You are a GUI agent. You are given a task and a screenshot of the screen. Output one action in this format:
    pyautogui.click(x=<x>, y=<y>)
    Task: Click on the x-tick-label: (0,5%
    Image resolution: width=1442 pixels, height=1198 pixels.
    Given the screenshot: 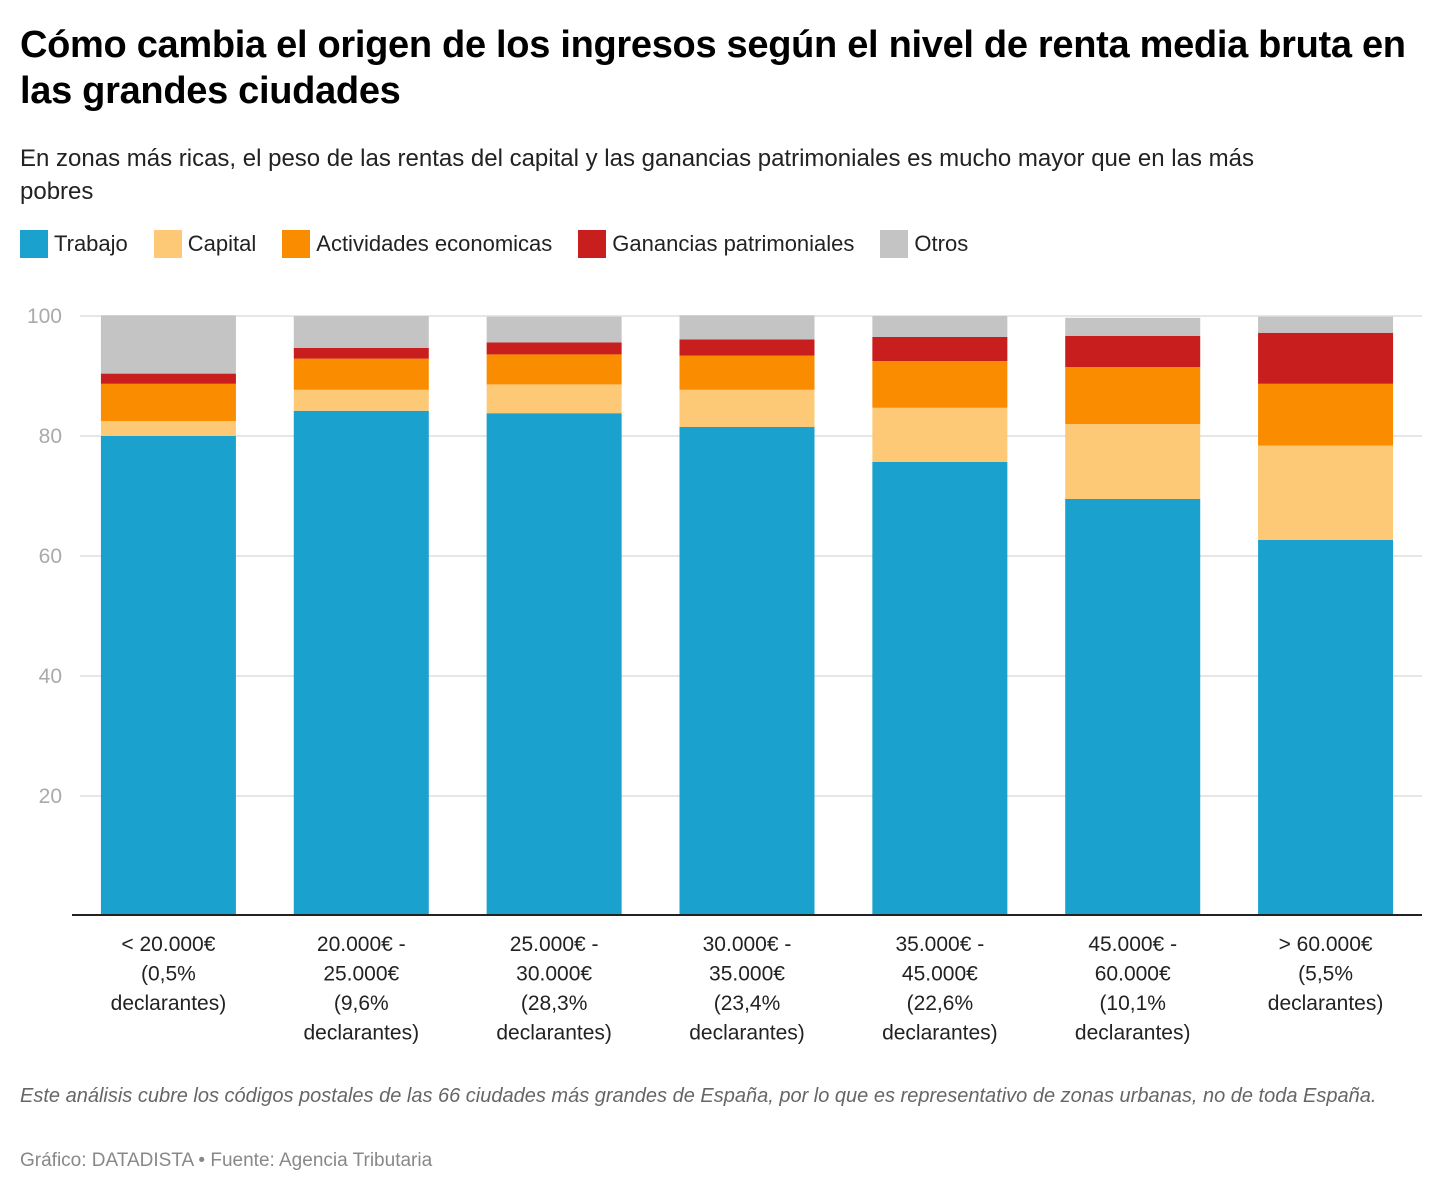 What is the action you would take?
    pyautogui.click(x=168, y=974)
    